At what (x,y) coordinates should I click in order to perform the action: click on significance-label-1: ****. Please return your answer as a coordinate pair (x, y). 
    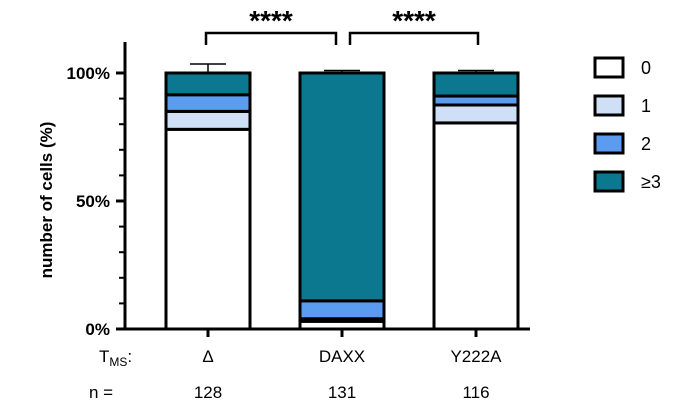
    Looking at the image, I should click on (414, 20).